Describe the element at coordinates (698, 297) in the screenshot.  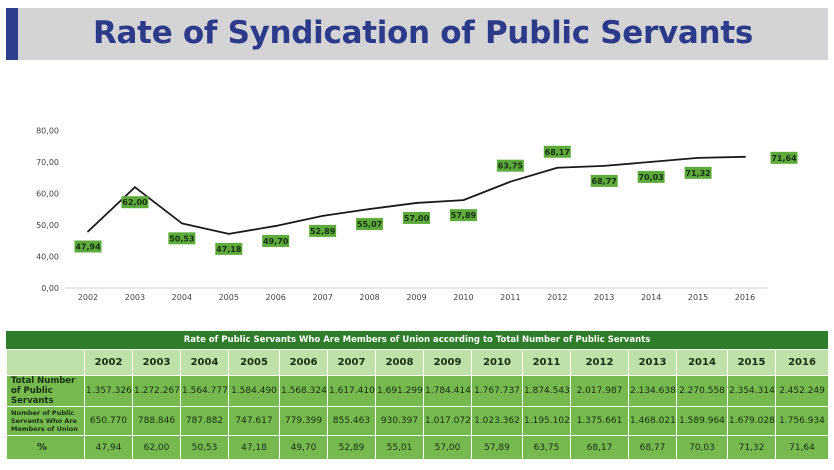
I see `x-tick-label: 2015` at that location.